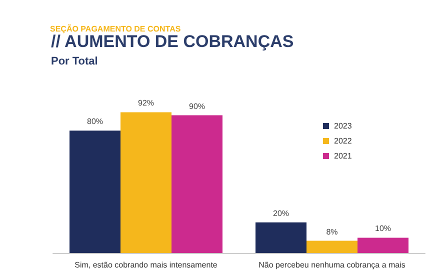 This screenshot has width=446, height=278. Describe the element at coordinates (343, 156) in the screenshot. I see `legend-label: 2021` at that location.